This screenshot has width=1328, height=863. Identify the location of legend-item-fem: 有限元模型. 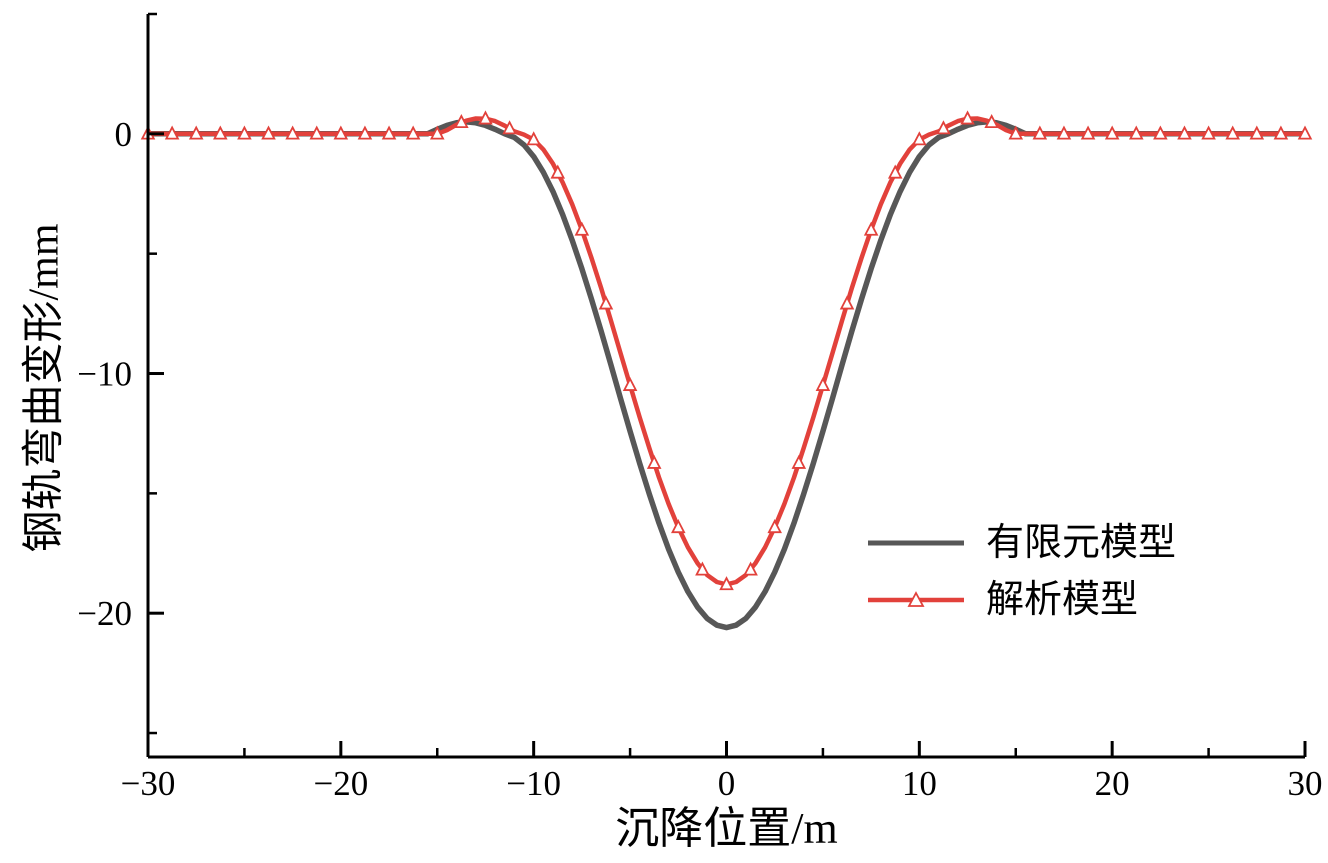
(1021, 543).